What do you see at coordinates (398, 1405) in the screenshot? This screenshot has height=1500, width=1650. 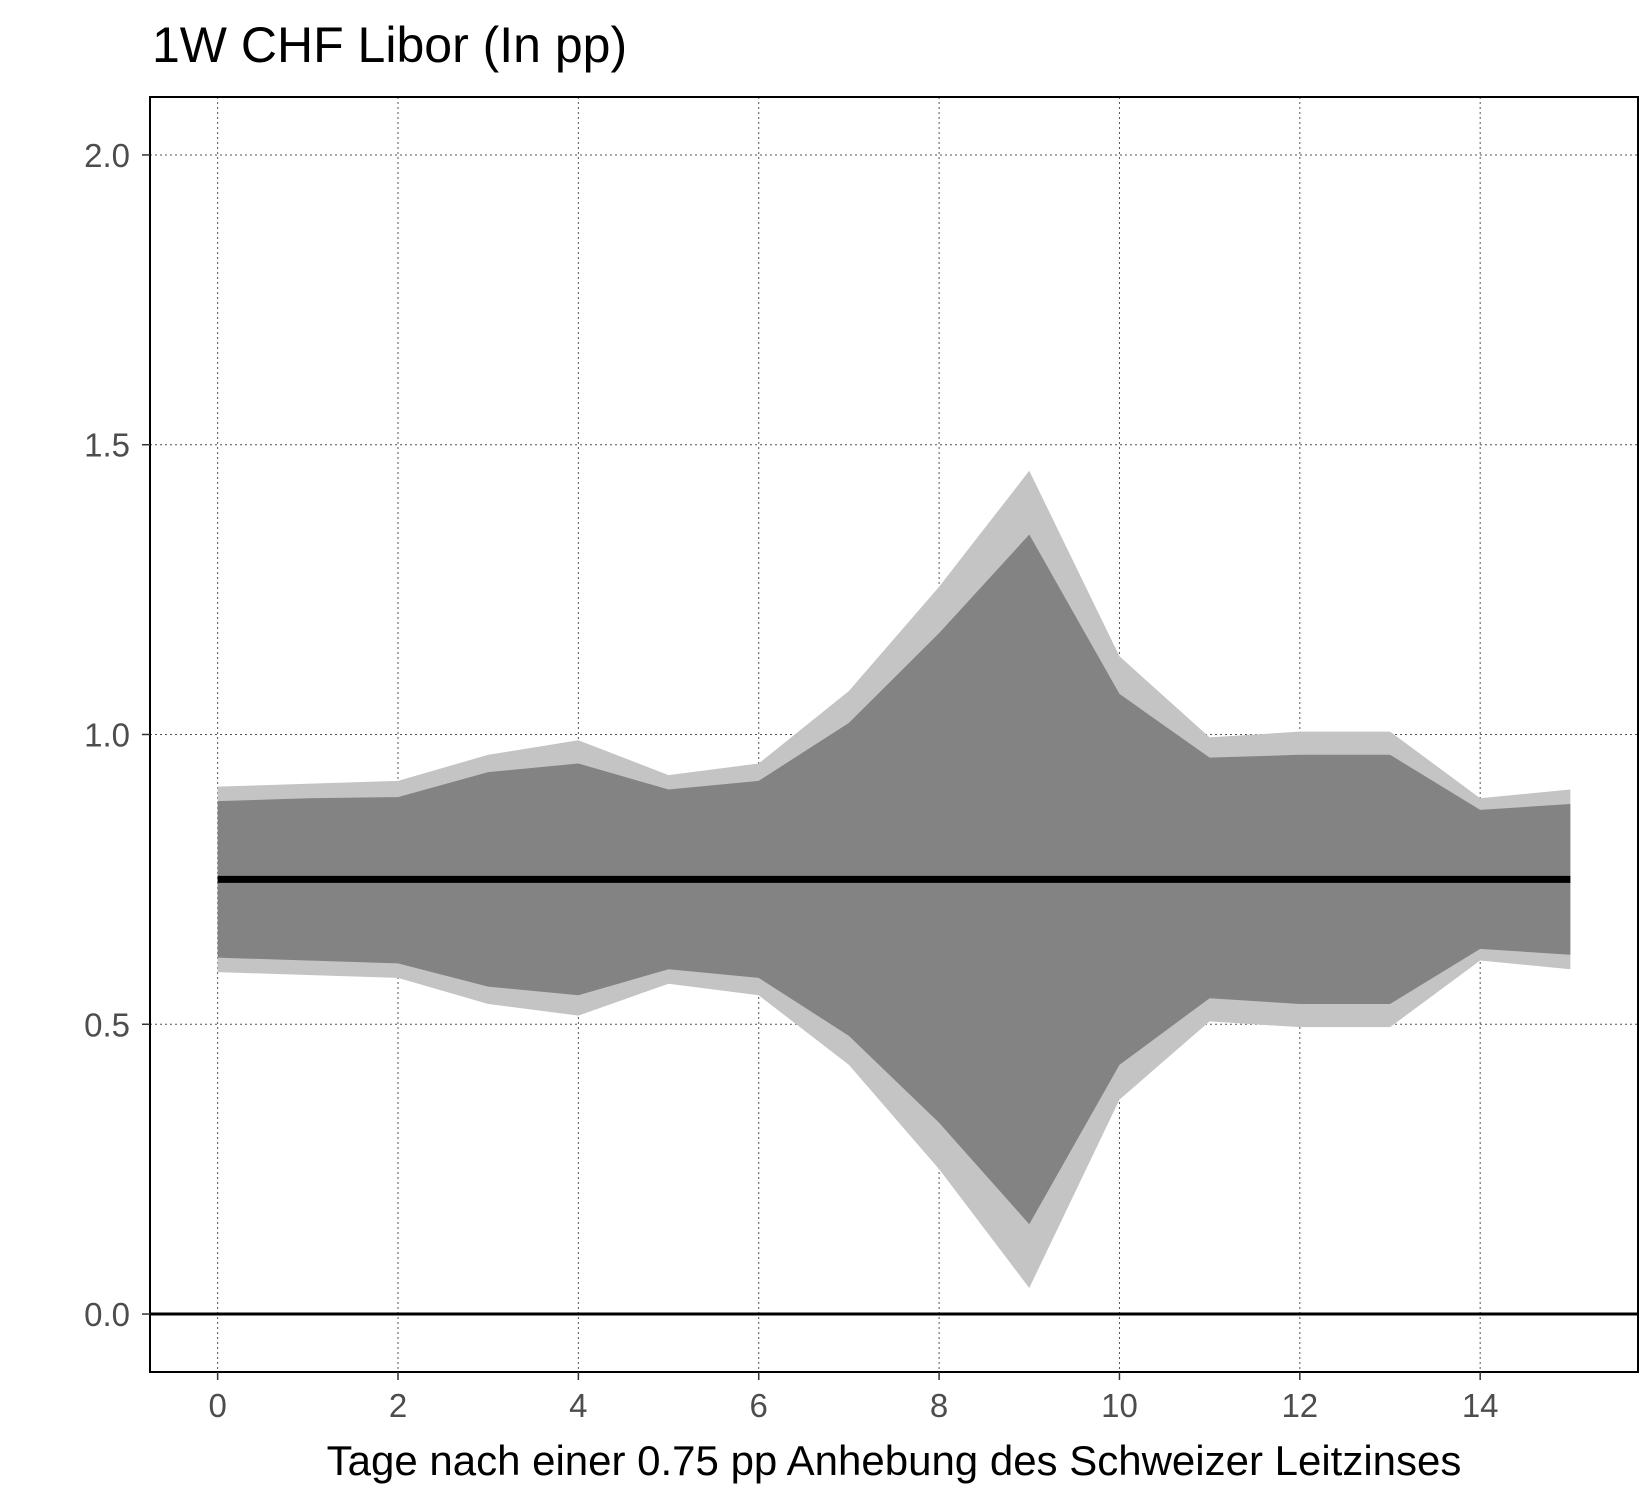 I see `x-tick-label-1: 2` at bounding box center [398, 1405].